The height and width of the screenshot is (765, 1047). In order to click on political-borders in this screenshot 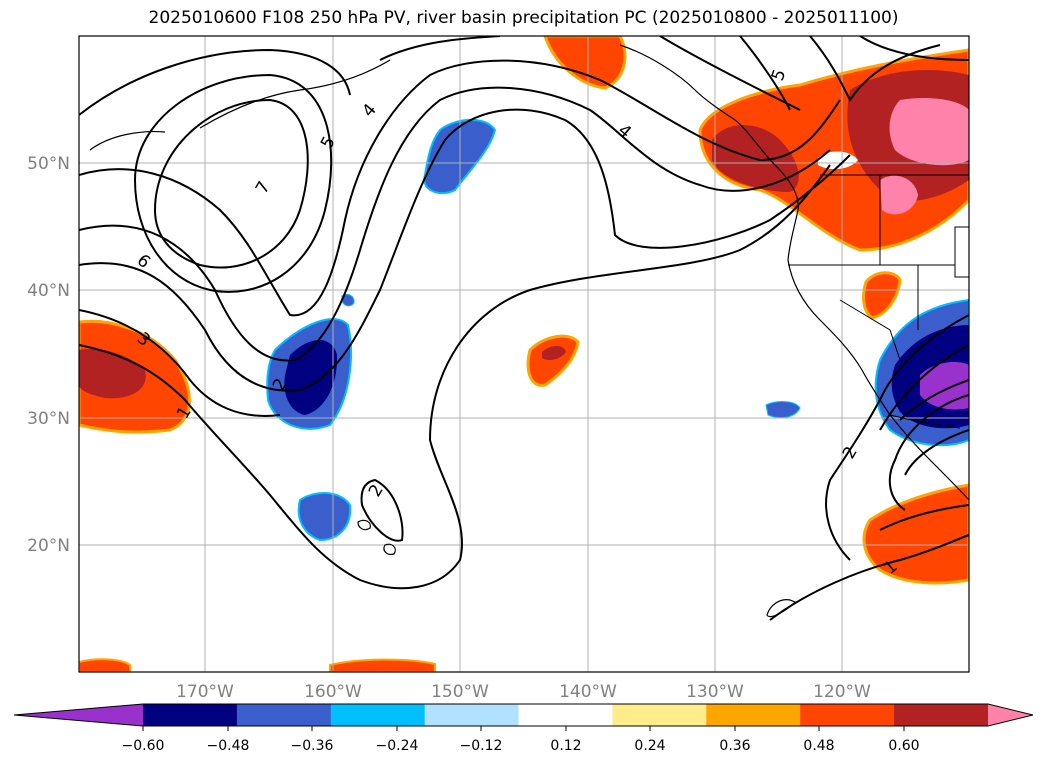, I will do `click(878, 301)`.